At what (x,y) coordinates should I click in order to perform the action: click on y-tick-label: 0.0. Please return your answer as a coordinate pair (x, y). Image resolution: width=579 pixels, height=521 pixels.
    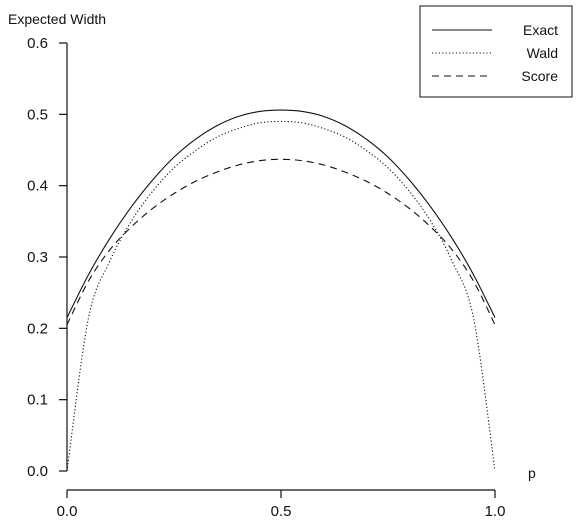
    Looking at the image, I should click on (37, 471).